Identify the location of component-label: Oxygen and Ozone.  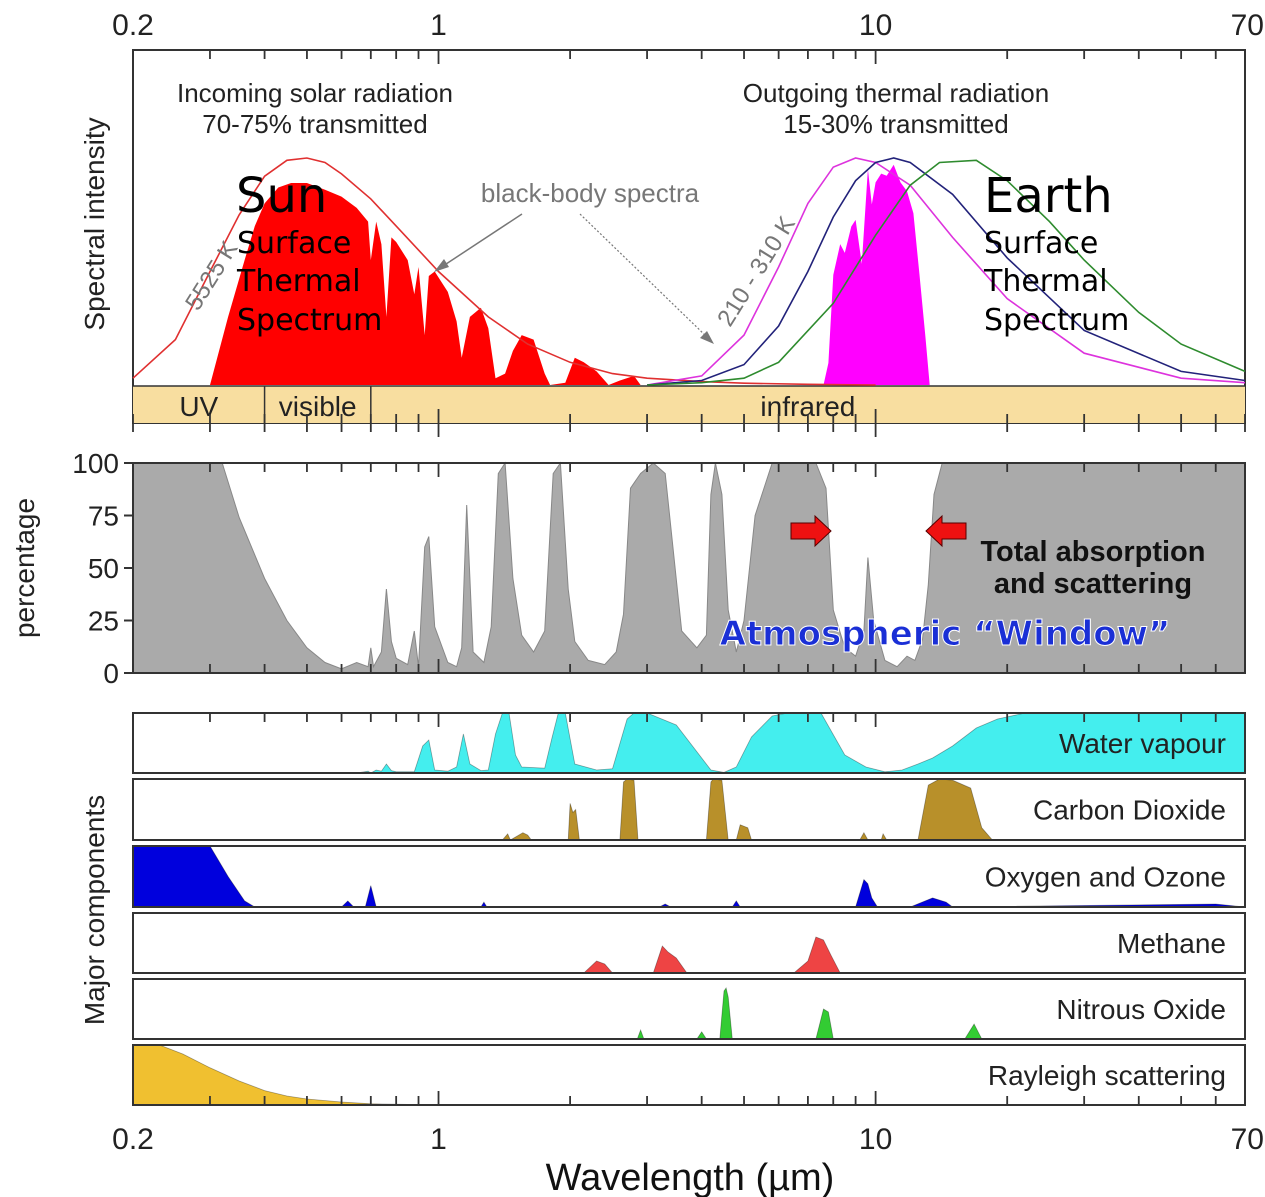
(1105, 877).